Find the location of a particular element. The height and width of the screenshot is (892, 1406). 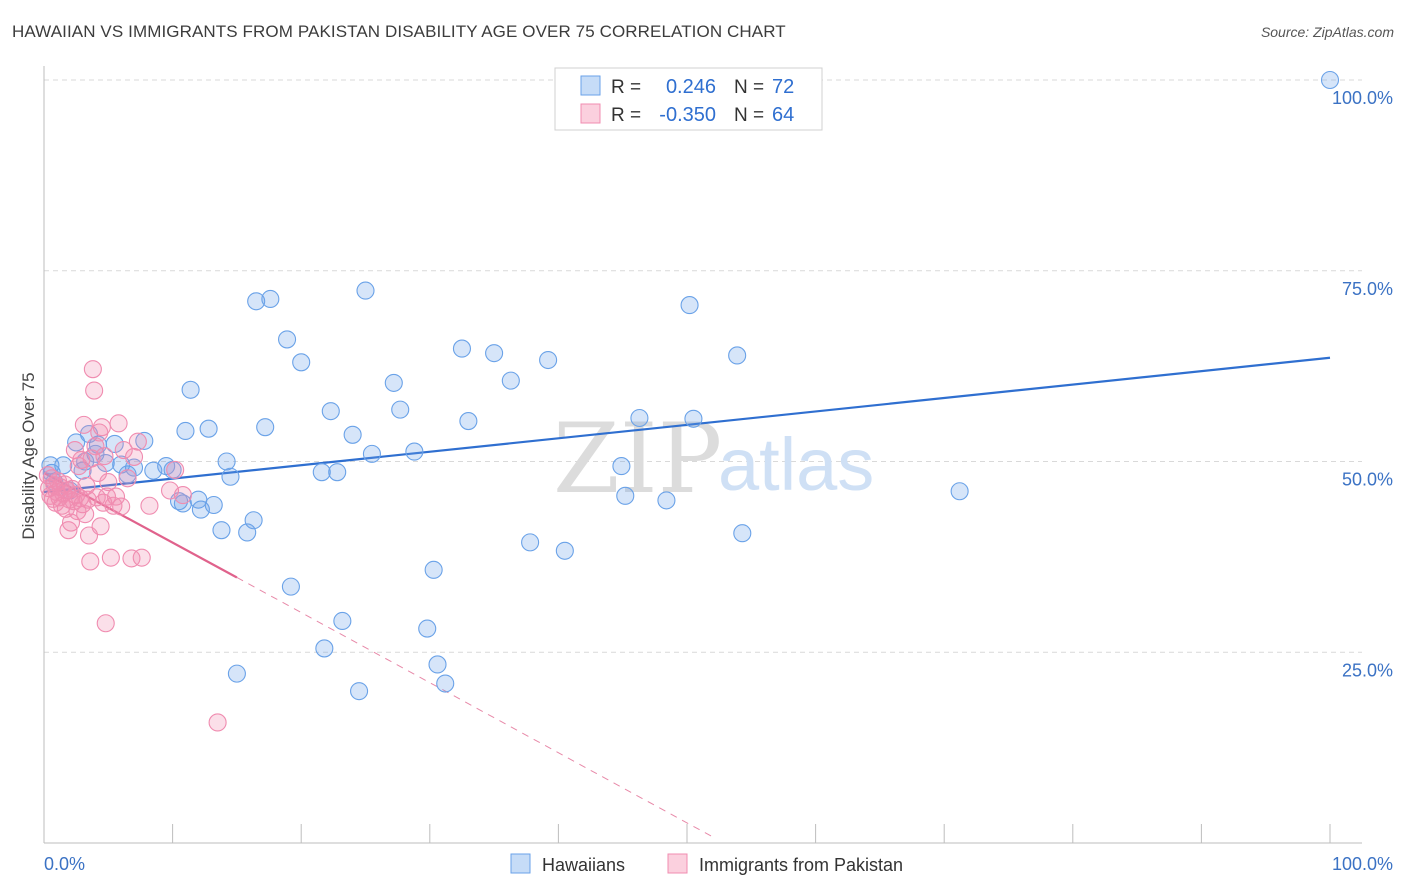

y-tick-labels: 25.0% 50.0% 75.0% 100.0% is located at coordinates (1362, 384).